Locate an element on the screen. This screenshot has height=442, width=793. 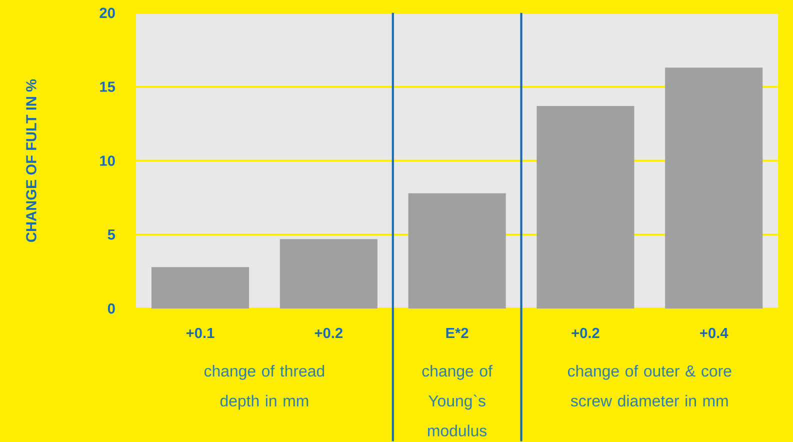
text: change of Young`s modulus is located at coordinates (457, 400).